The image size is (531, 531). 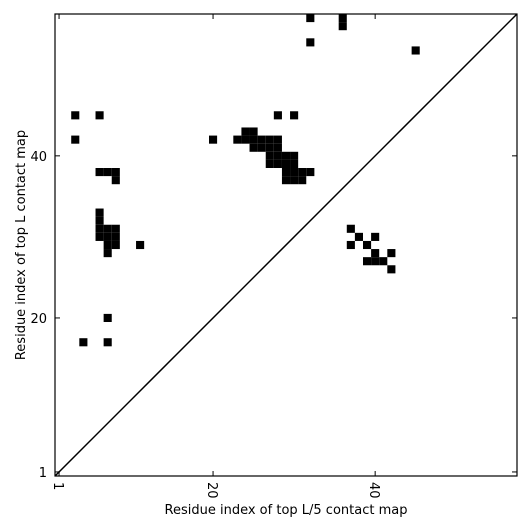 I want to click on y-tick-label: 1, so click(x=43, y=473).